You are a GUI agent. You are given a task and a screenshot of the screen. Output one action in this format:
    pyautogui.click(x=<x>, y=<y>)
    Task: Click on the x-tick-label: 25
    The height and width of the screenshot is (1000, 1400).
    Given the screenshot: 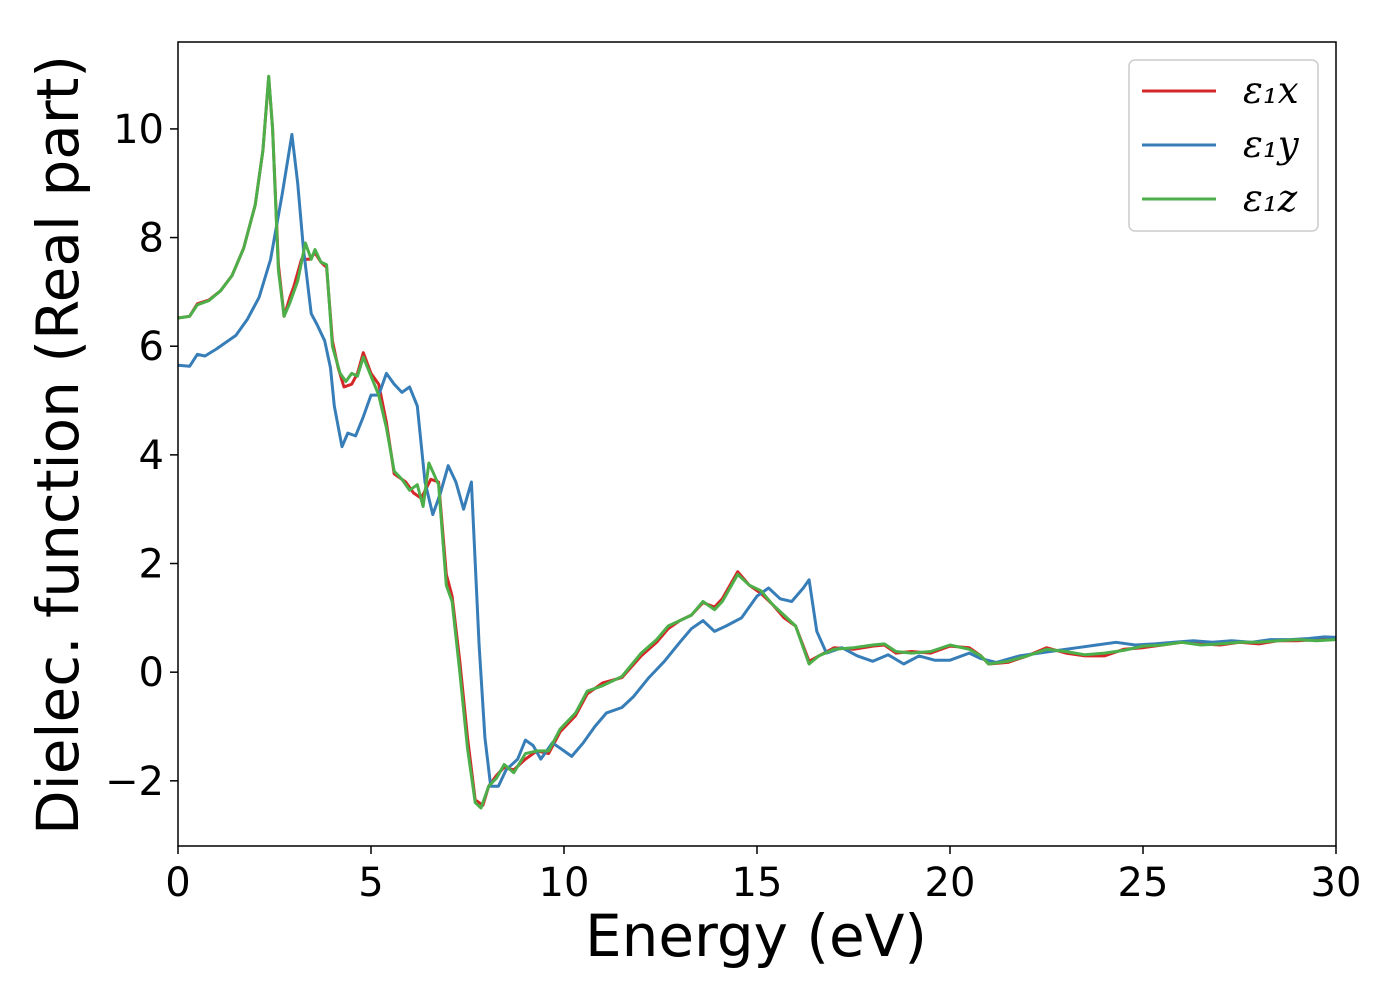 What is the action you would take?
    pyautogui.click(x=1143, y=883)
    